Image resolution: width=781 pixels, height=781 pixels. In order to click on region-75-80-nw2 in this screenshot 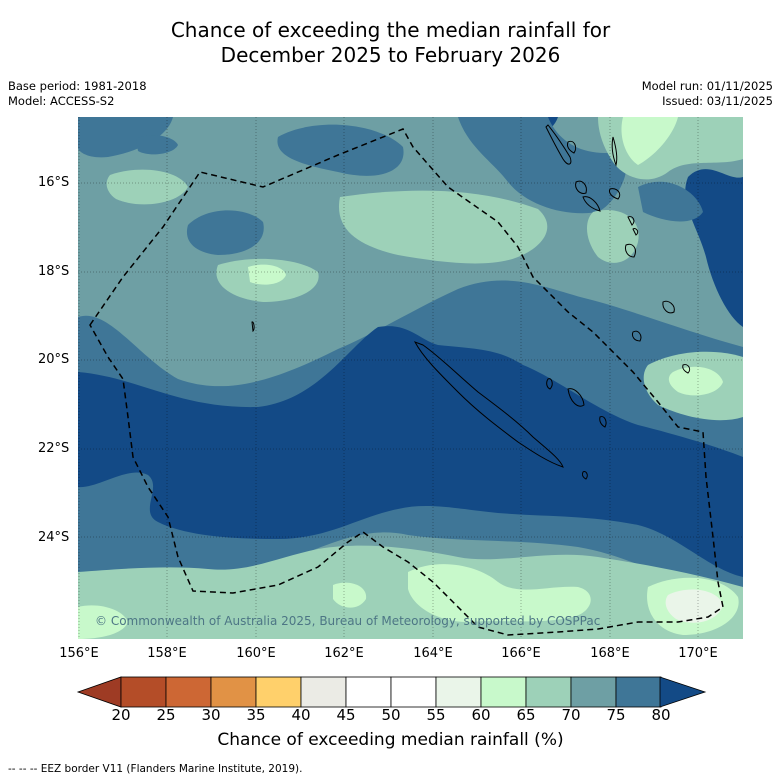, I will do `click(157, 145)`.